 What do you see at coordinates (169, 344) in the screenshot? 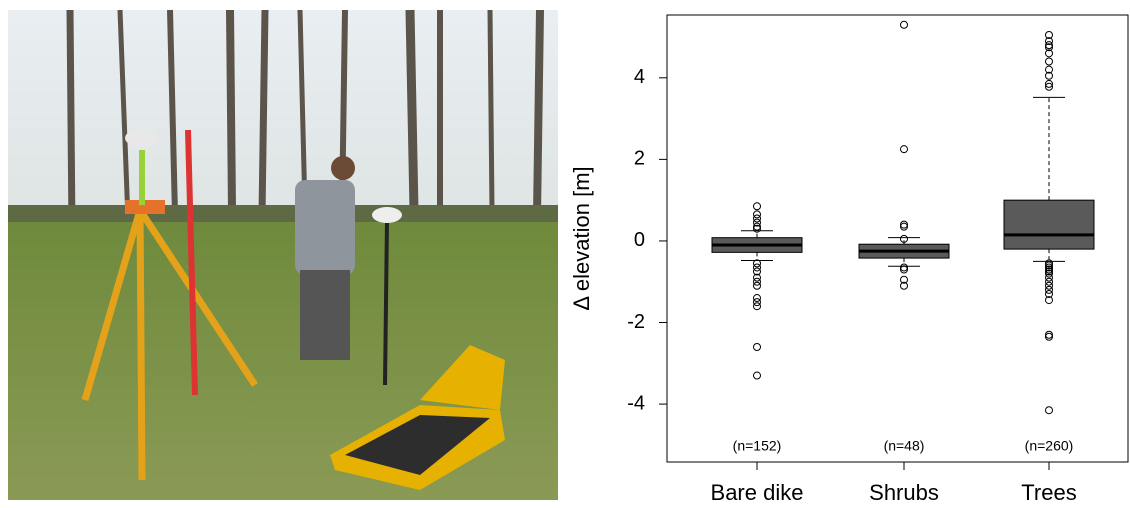
I see `photo-tripod` at bounding box center [169, 344].